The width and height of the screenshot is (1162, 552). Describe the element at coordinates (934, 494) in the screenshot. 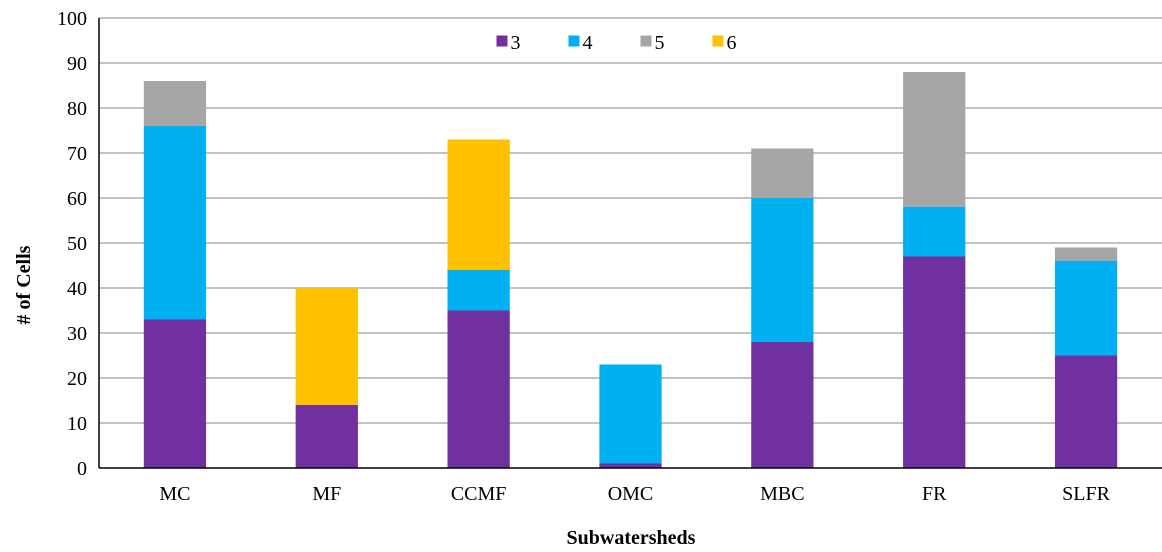

I see `x-tick-label: FR` at that location.